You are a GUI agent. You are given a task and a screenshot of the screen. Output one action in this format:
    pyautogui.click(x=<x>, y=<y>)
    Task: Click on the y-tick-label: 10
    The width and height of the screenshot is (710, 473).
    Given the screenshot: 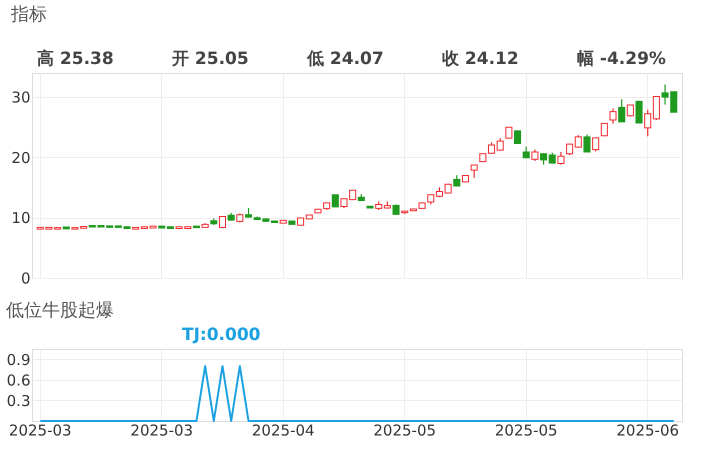 What is the action you would take?
    pyautogui.click(x=20, y=218)
    